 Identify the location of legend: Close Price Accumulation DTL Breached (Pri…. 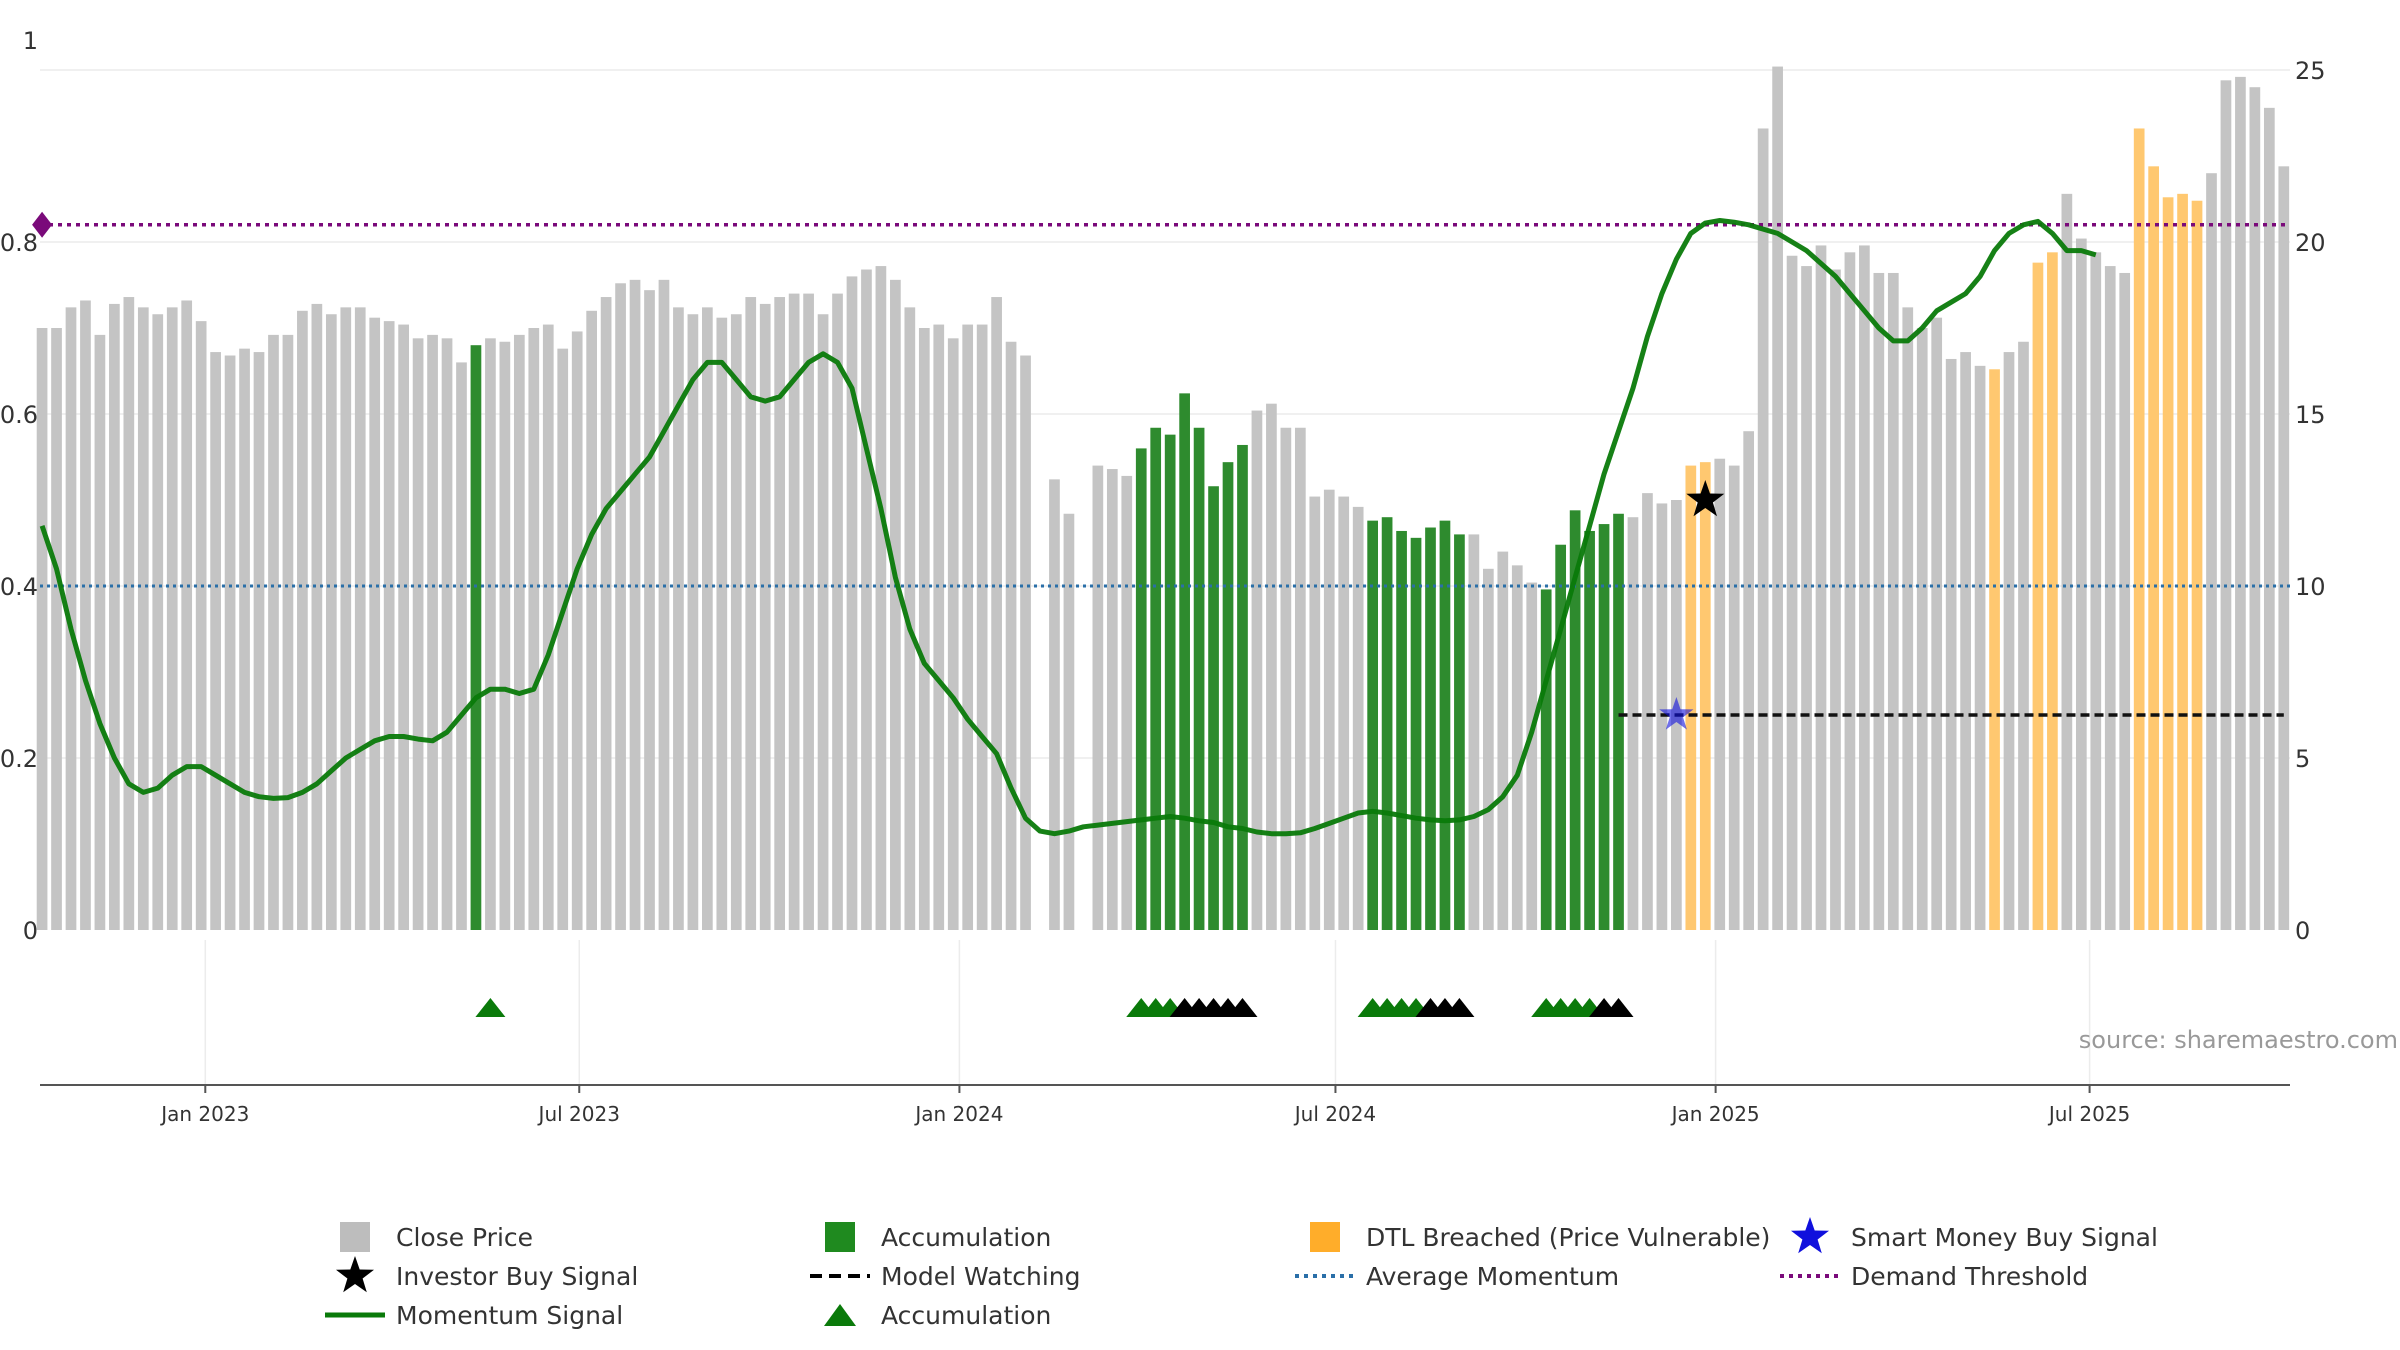
(1241, 1273).